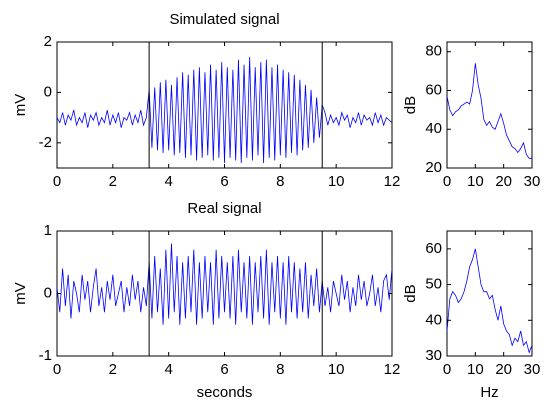 The image size is (560, 420). What do you see at coordinates (224, 208) in the screenshot?
I see `subplot-title: Real signal` at bounding box center [224, 208].